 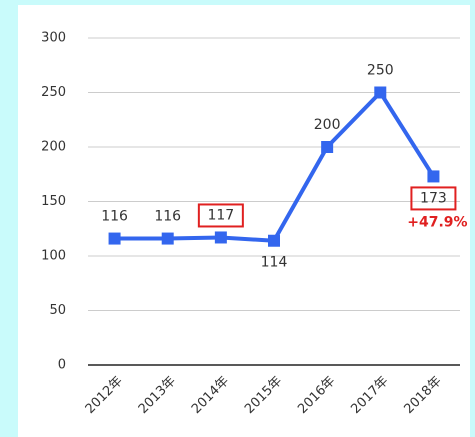 What do you see at coordinates (327, 125) in the screenshot?
I see `data-label: 200` at bounding box center [327, 125].